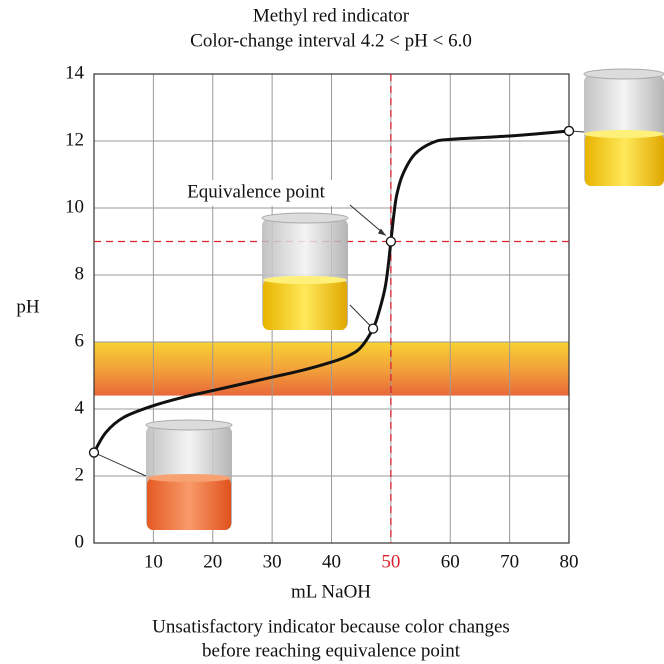  I want to click on caption: before reaching equivalence point, so click(331, 650).